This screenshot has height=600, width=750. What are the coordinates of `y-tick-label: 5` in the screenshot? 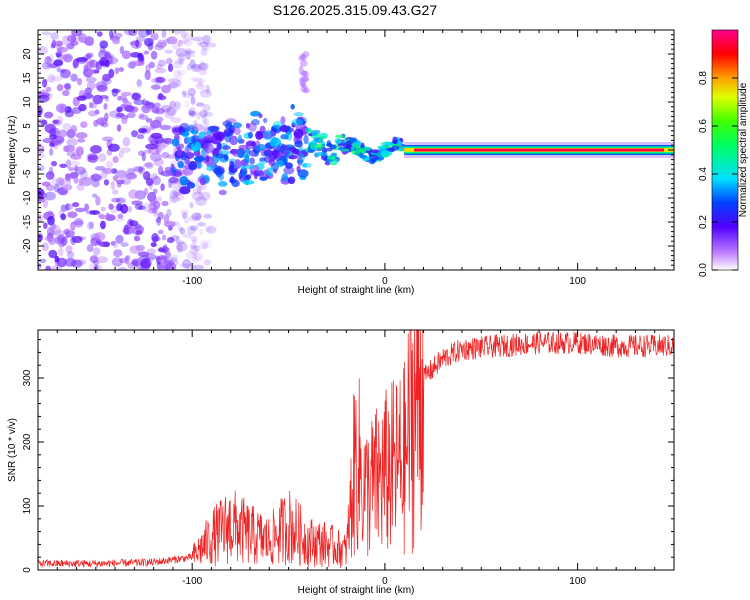 It's located at (27, 126).